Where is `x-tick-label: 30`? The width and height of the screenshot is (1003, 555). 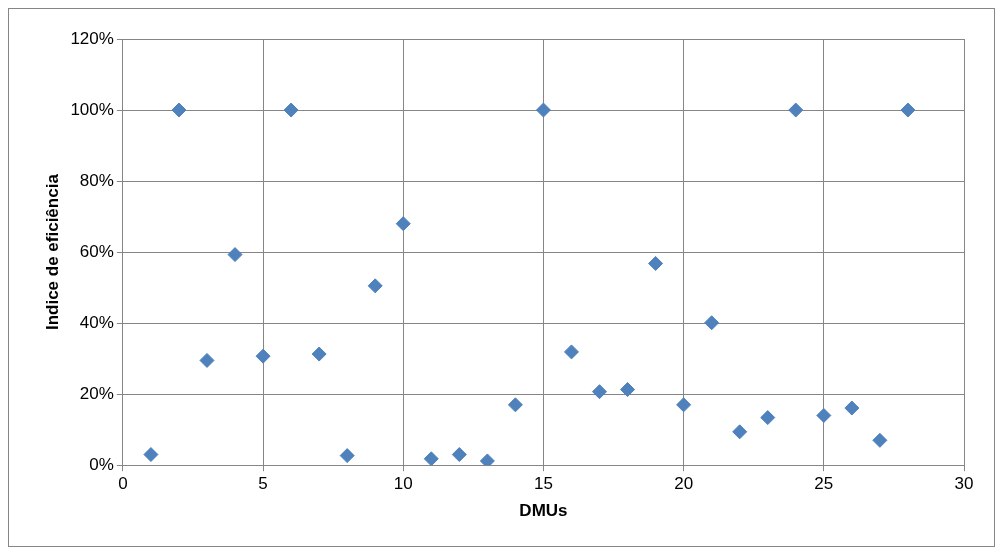 x-tick-label: 30 is located at coordinates (964, 484).